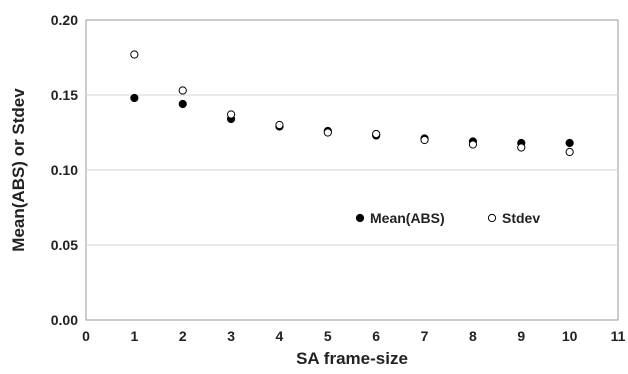 Image resolution: width=628 pixels, height=374 pixels. What do you see at coordinates (447, 218) in the screenshot?
I see `legend: Mean(ABS) Stdev` at bounding box center [447, 218].